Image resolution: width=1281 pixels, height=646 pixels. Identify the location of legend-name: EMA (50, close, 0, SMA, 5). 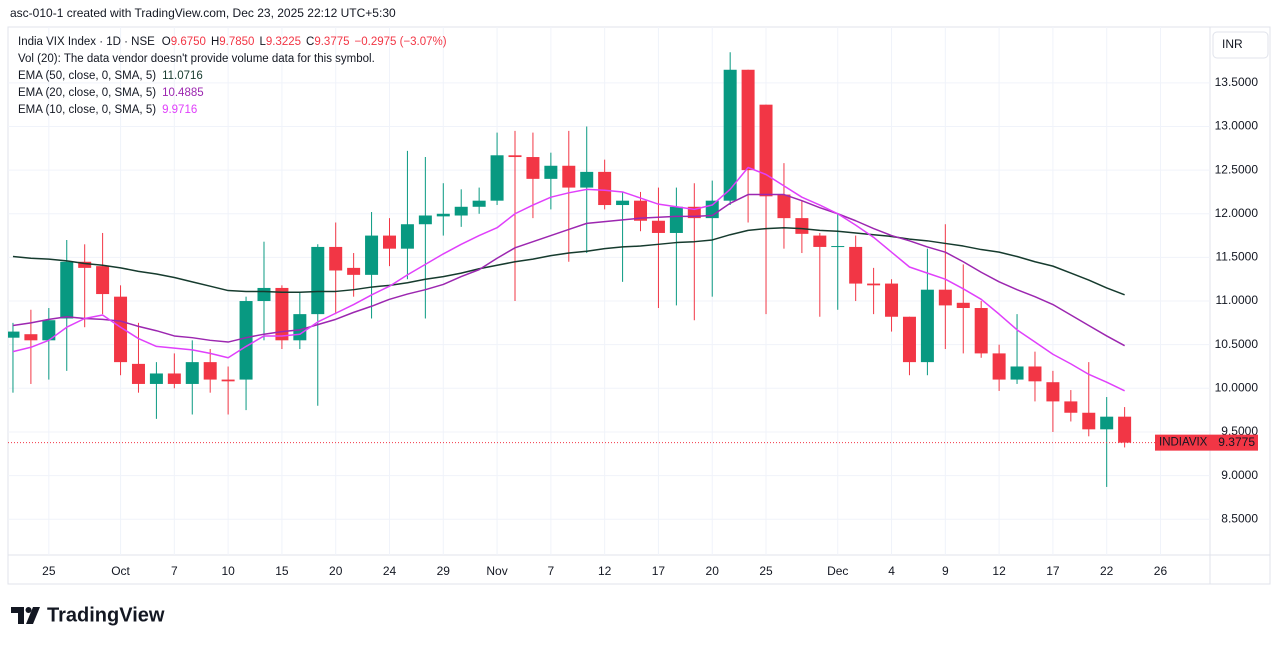
(87, 76).